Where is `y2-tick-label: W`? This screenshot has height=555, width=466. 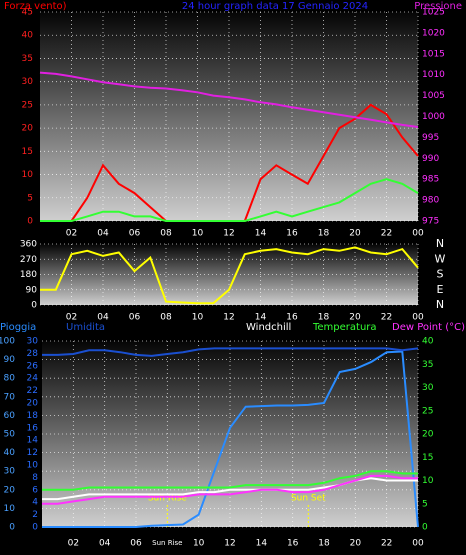 y2-tick-label: W is located at coordinates (440, 258).